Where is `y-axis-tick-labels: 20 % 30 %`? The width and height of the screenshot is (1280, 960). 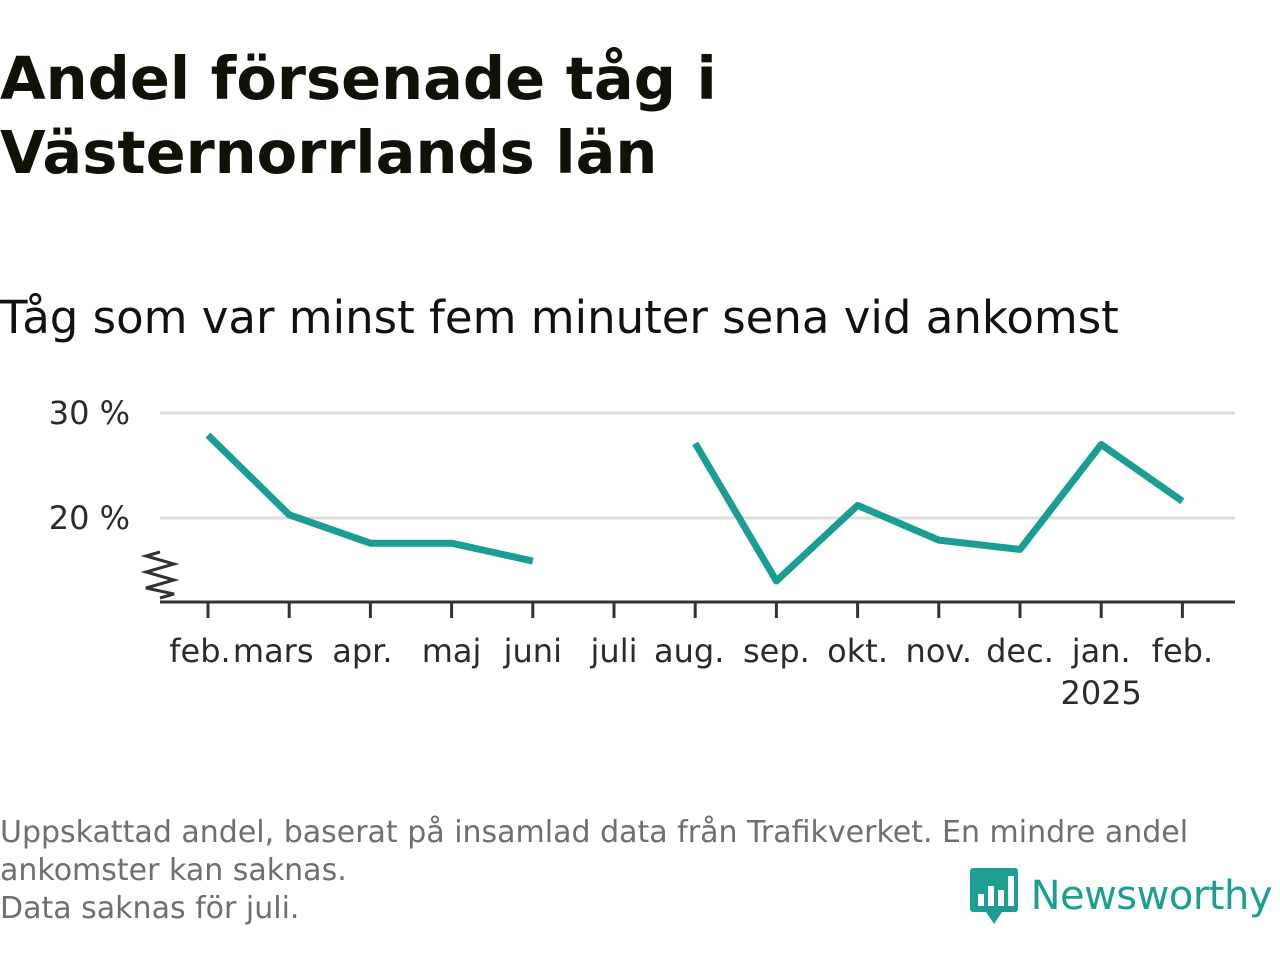
y-axis-tick-labels: 20 % 30 % is located at coordinates (89, 465).